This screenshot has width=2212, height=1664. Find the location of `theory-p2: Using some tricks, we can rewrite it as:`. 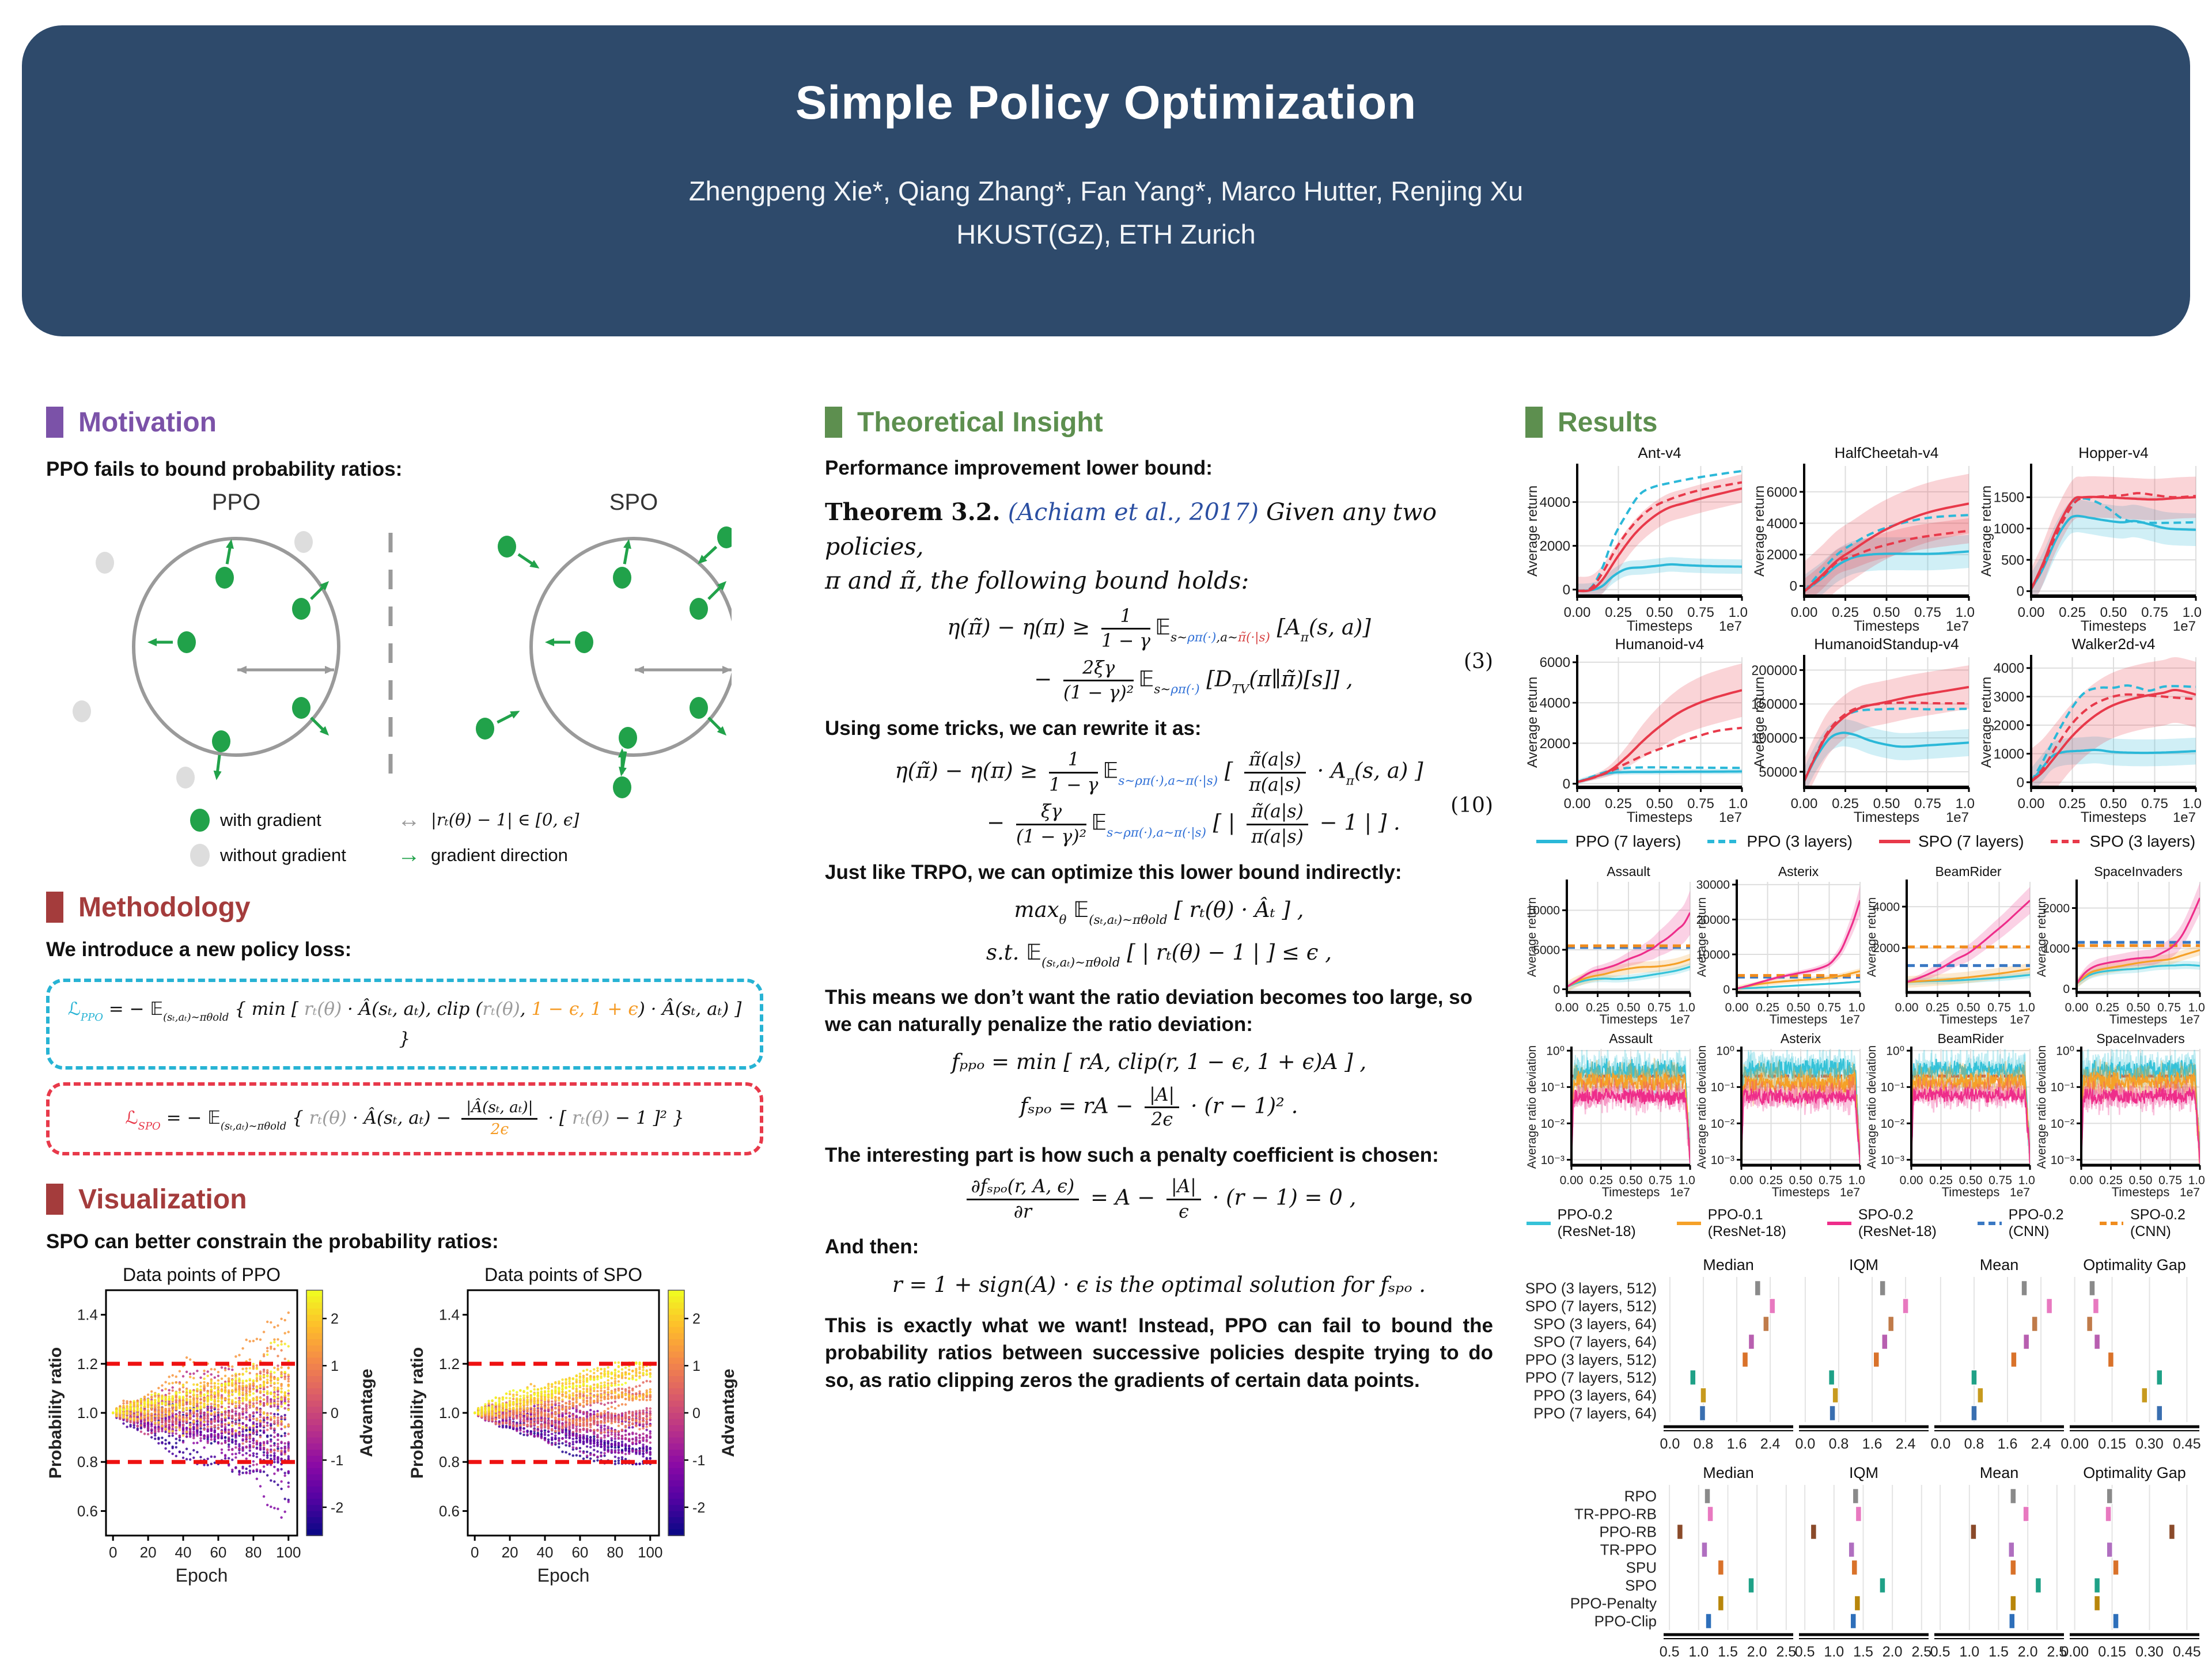

theory-p2: Using some tricks, we can rewrite it as: is located at coordinates (1159, 728).